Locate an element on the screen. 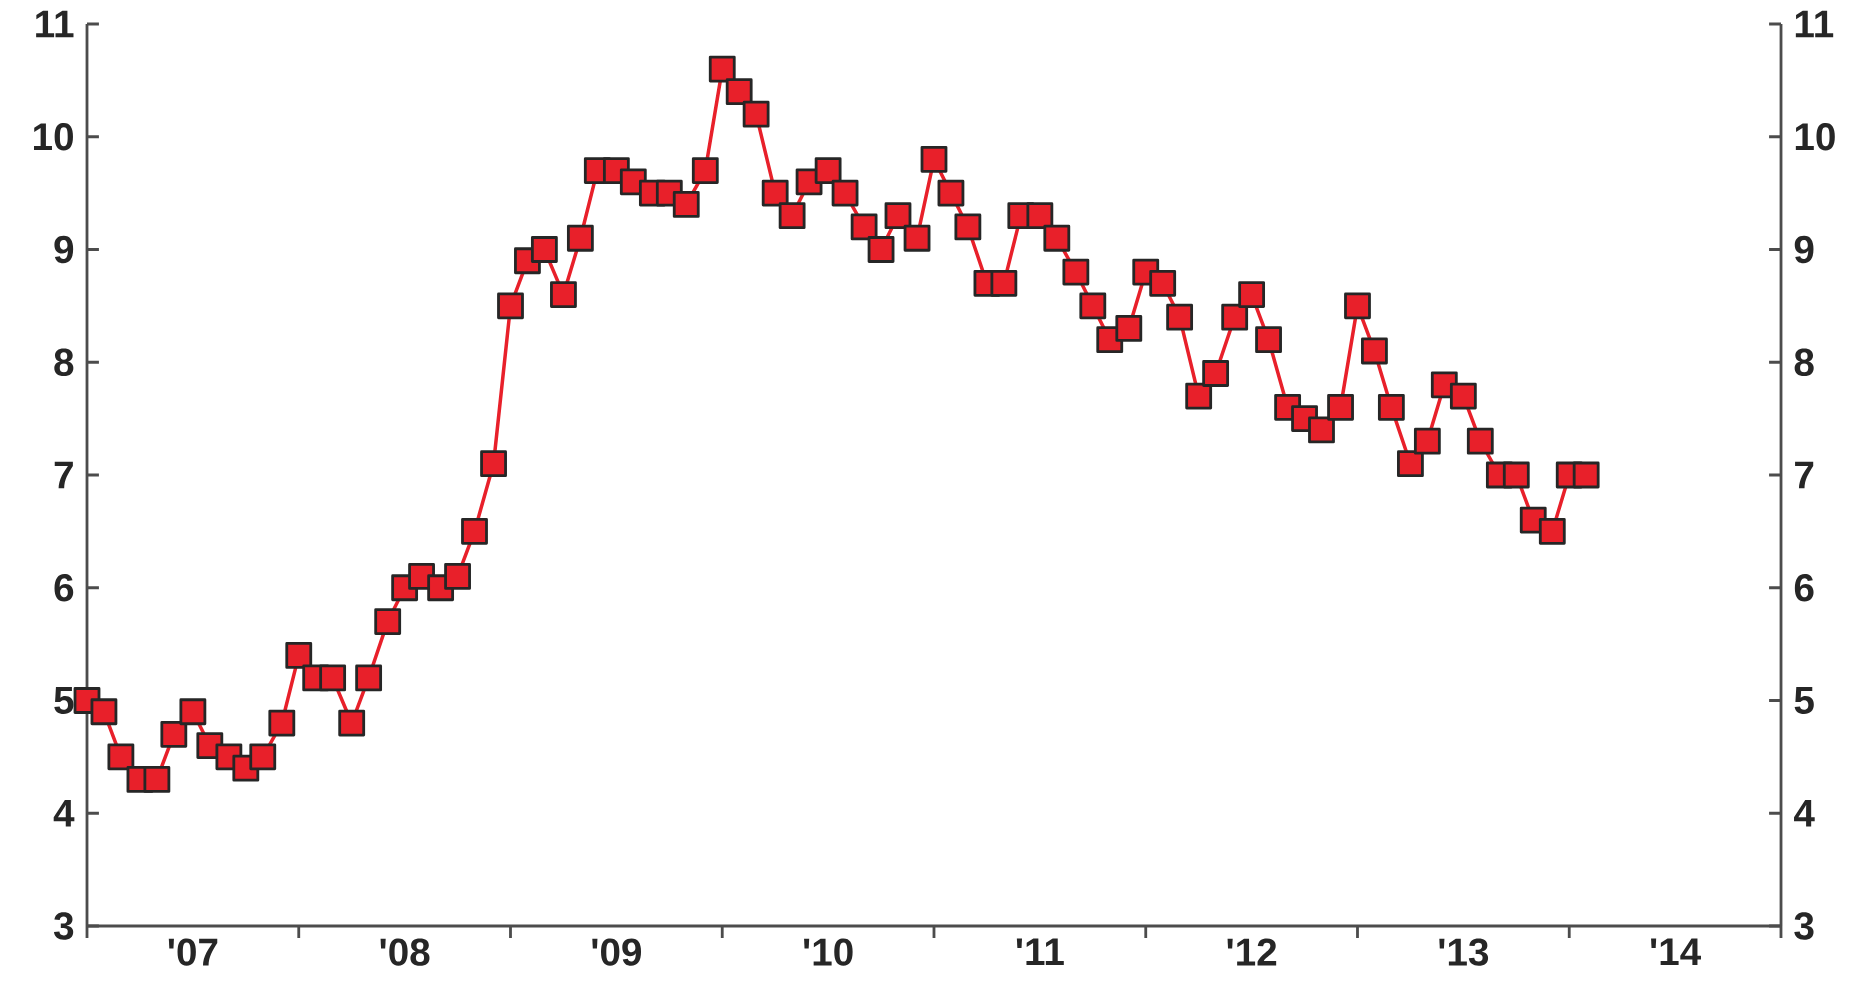 The height and width of the screenshot is (990, 1875). x-tick-label: '11 is located at coordinates (1040, 951).